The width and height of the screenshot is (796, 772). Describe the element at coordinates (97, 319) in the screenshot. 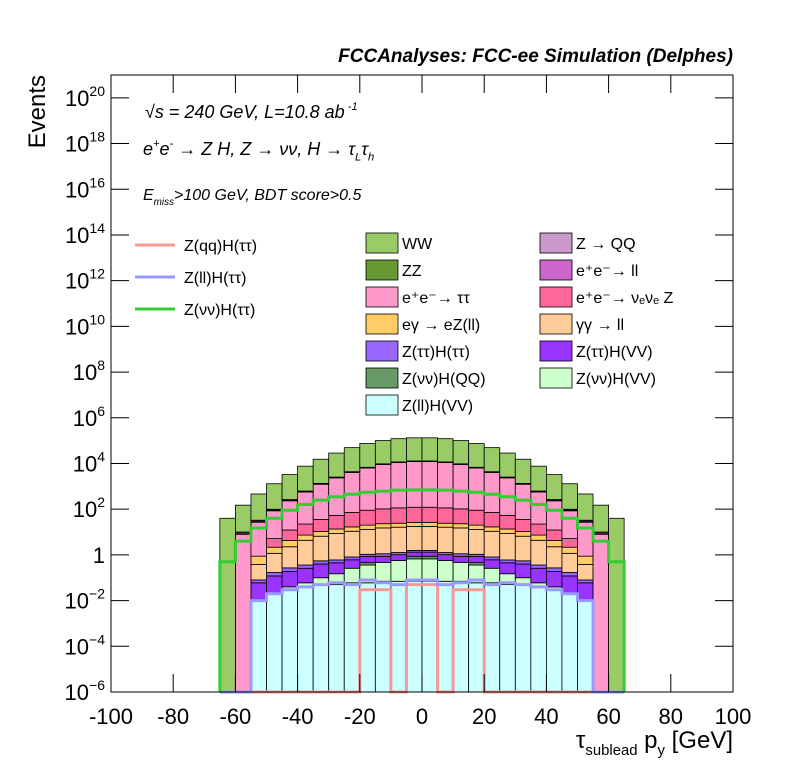

I see `tick-exponent: 10` at that location.